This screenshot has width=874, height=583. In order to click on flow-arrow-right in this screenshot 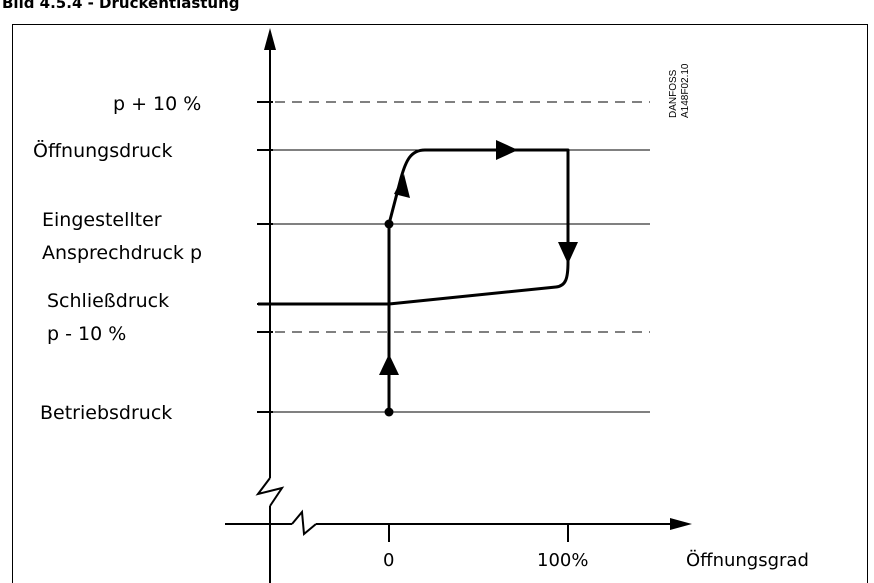, I will do `click(507, 150)`.